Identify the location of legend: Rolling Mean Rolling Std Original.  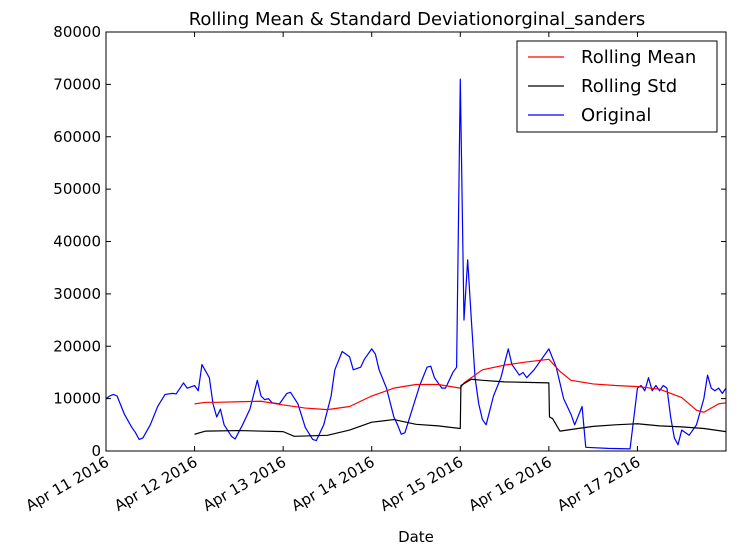
(617, 86).